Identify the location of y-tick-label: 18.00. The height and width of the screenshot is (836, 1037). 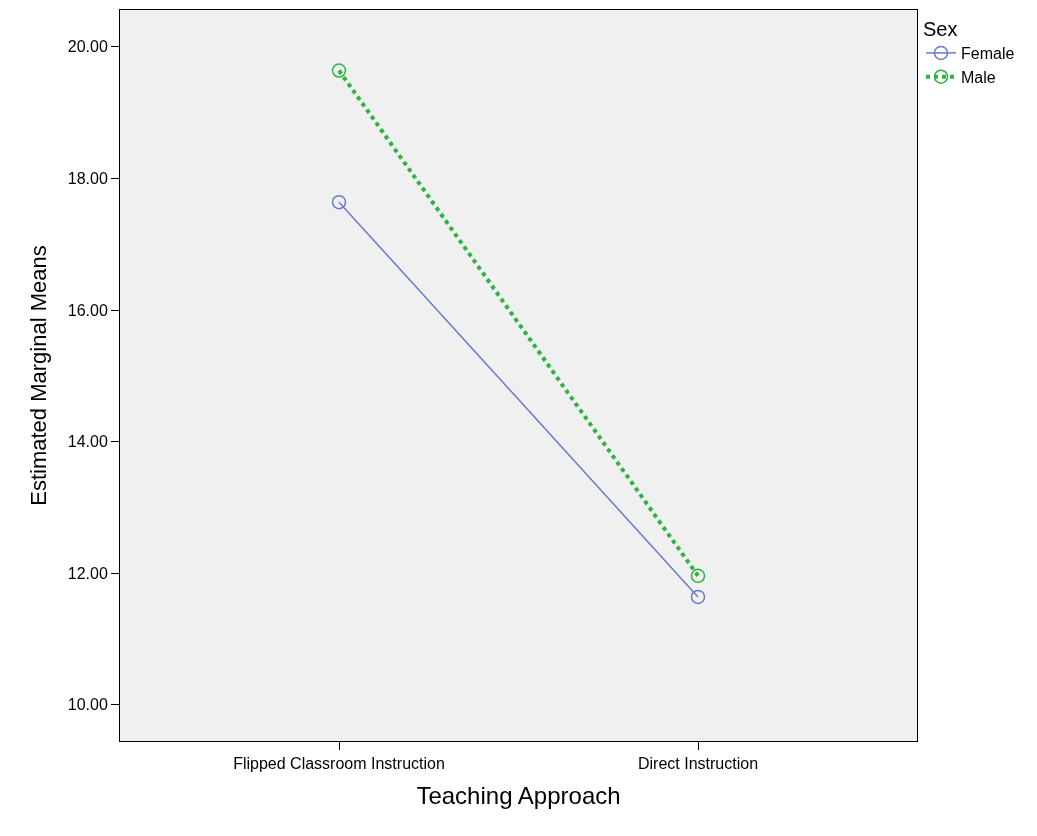
(87, 179).